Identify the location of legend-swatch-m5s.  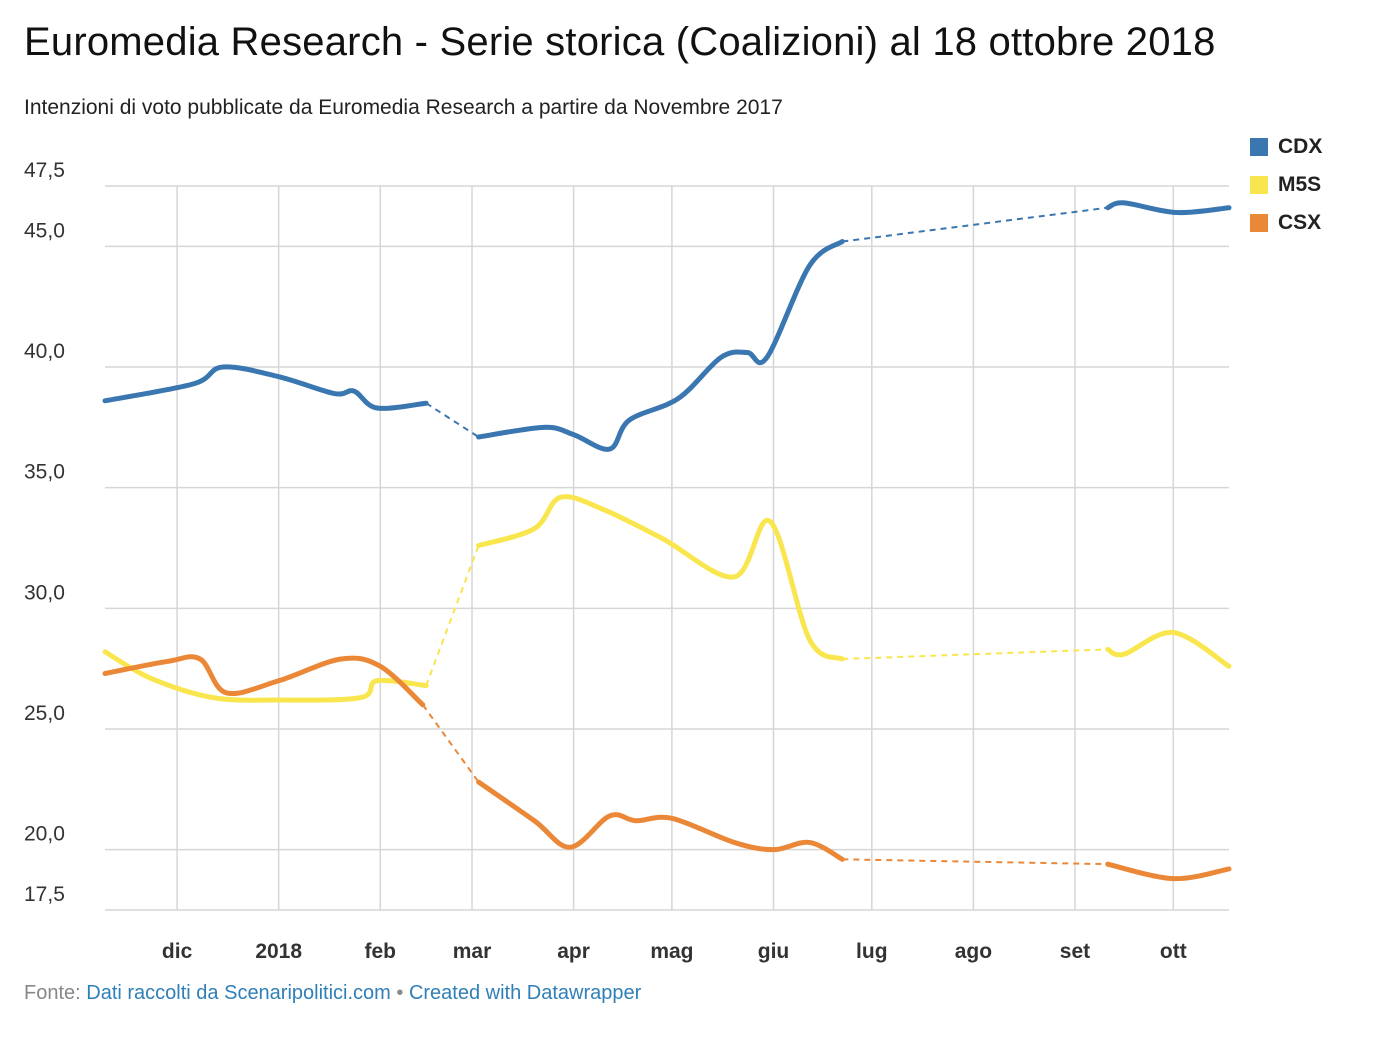
(1259, 185).